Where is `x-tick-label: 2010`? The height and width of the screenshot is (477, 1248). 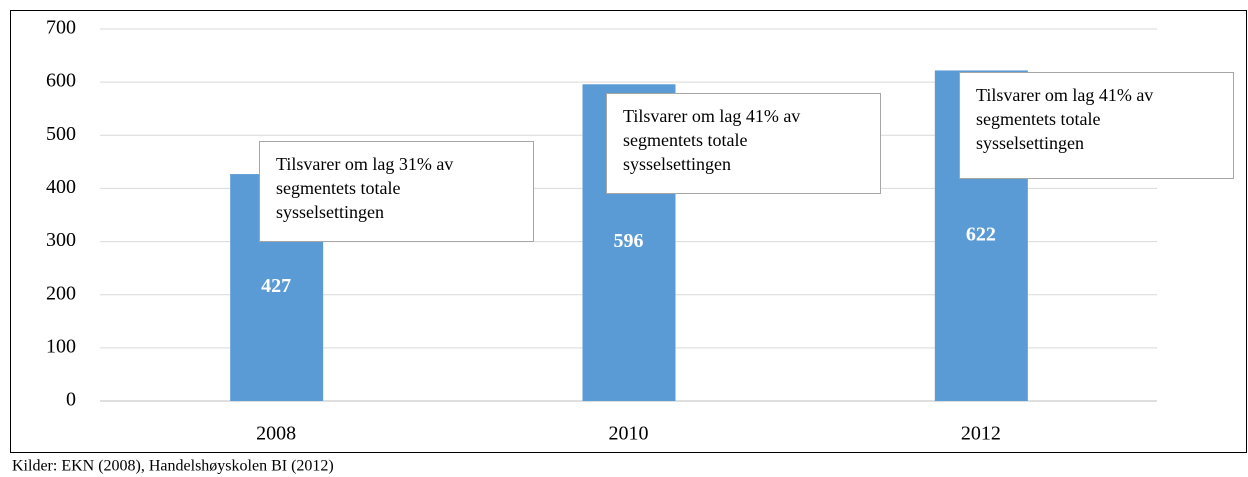
x-tick-label: 2010 is located at coordinates (629, 434).